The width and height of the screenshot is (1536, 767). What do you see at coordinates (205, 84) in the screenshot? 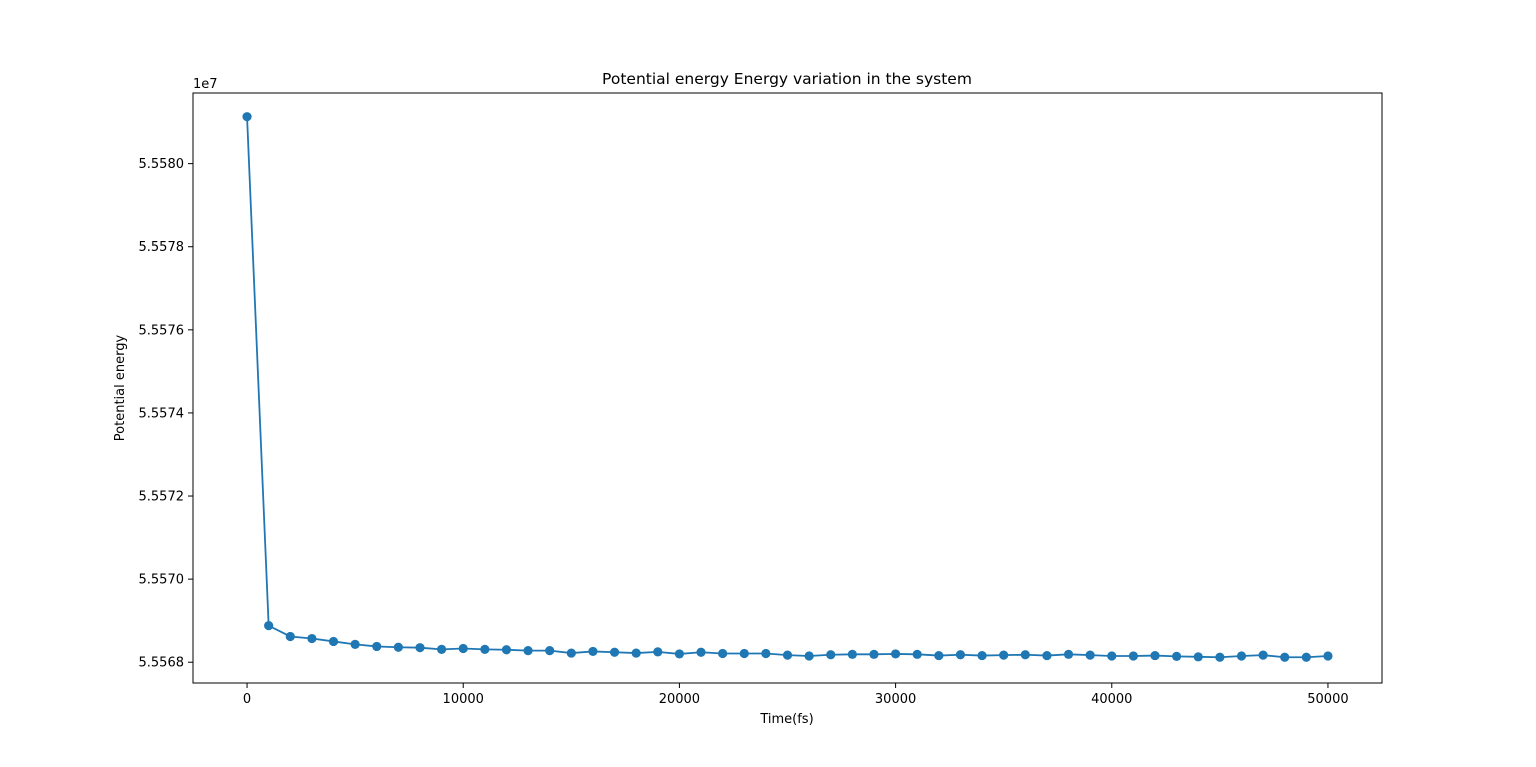
I see `y-offset-label: 1e7` at bounding box center [205, 84].